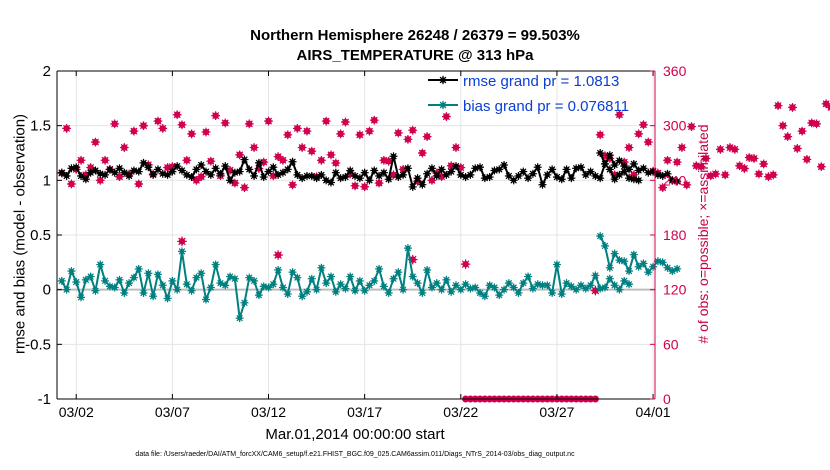  Describe the element at coordinates (675, 235) in the screenshot. I see `y-tick-label-right: 180` at that location.